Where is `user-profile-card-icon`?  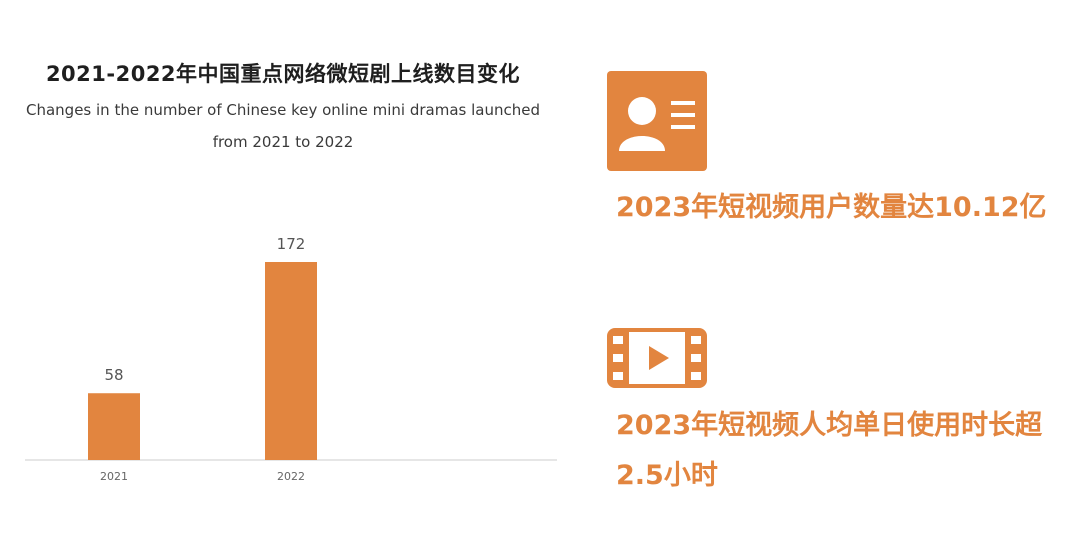
user-profile-card-icon is located at coordinates (657, 121).